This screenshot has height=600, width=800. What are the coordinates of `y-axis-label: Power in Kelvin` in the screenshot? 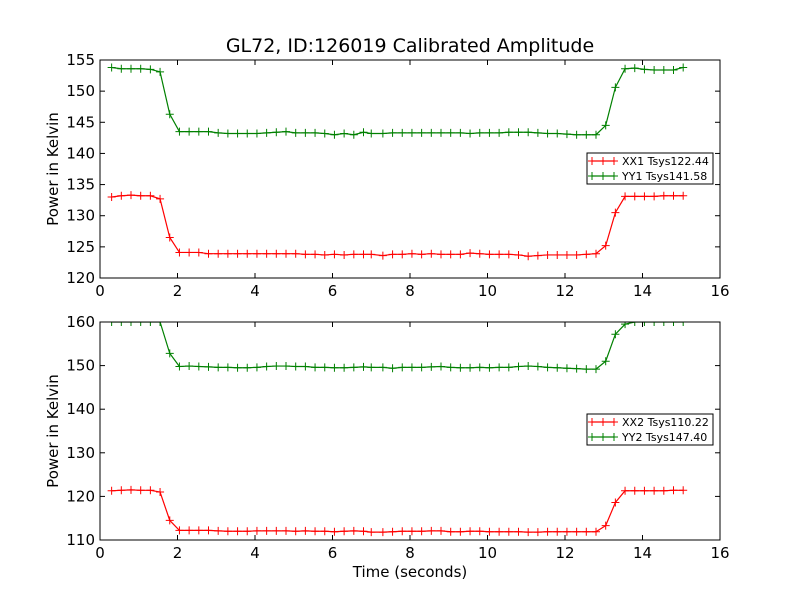 It's located at (53, 169).